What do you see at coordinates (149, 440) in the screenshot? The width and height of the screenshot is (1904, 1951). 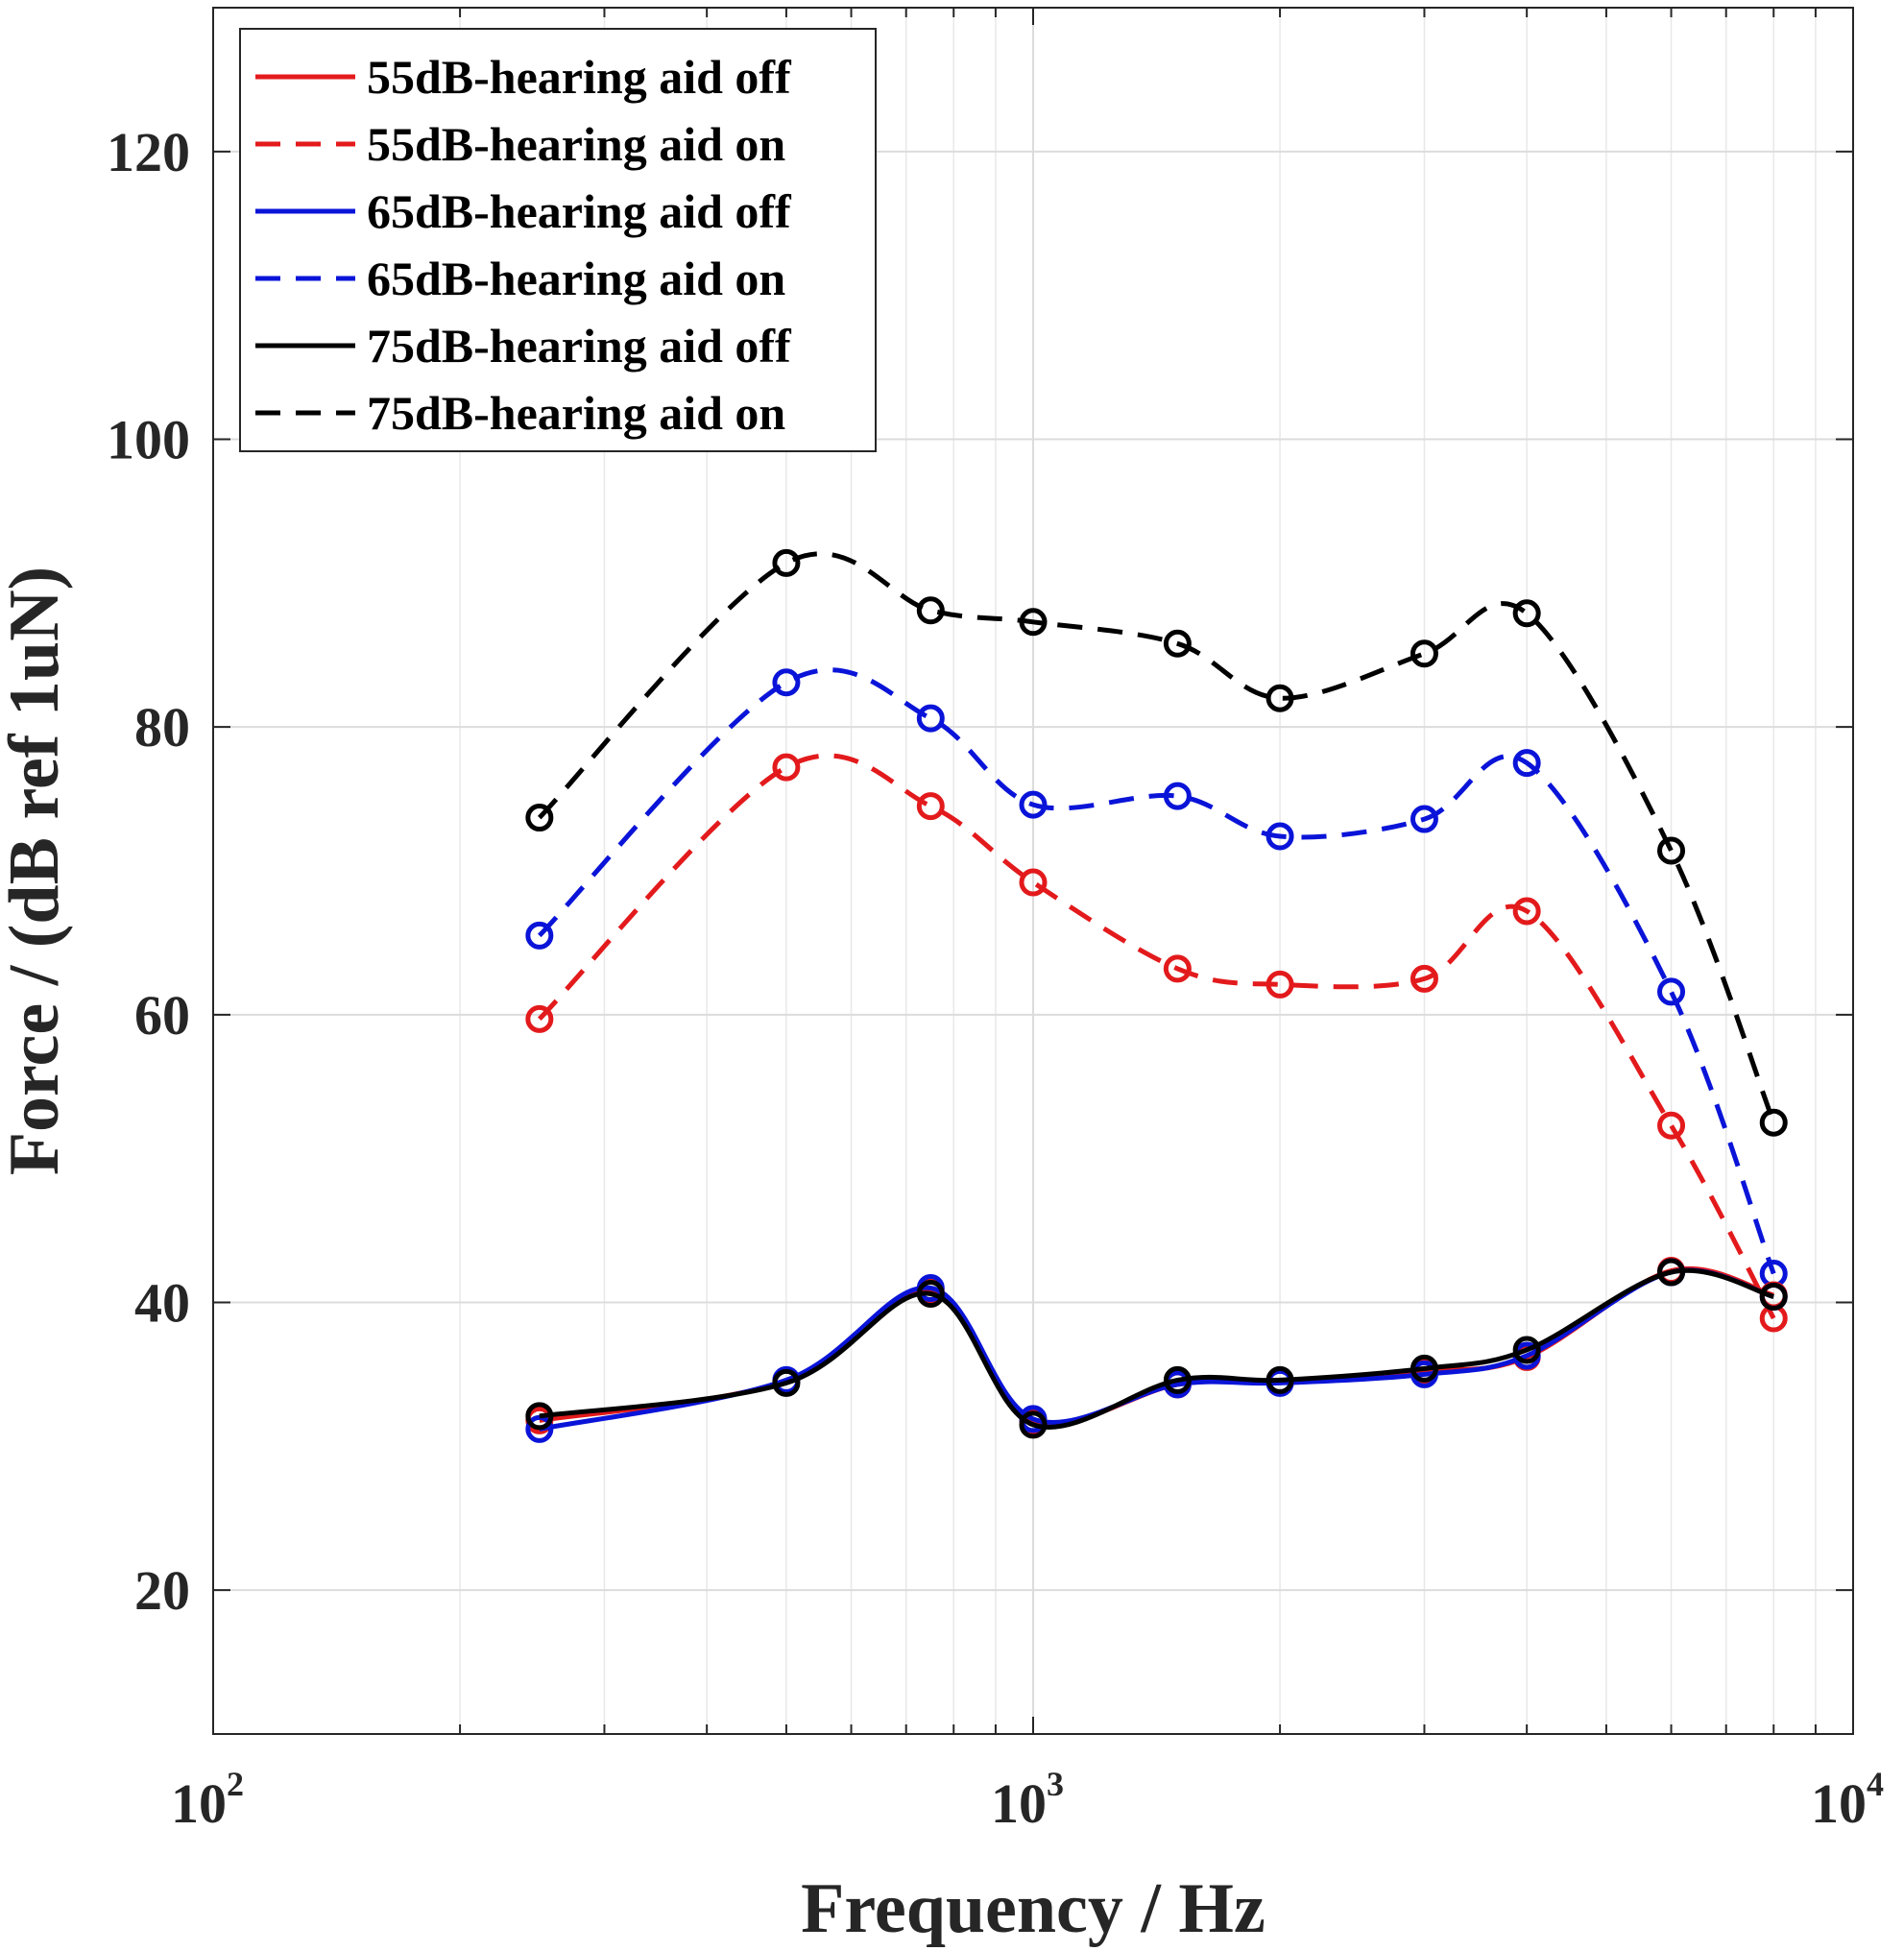 I see `y-tick-label: 100` at bounding box center [149, 440].